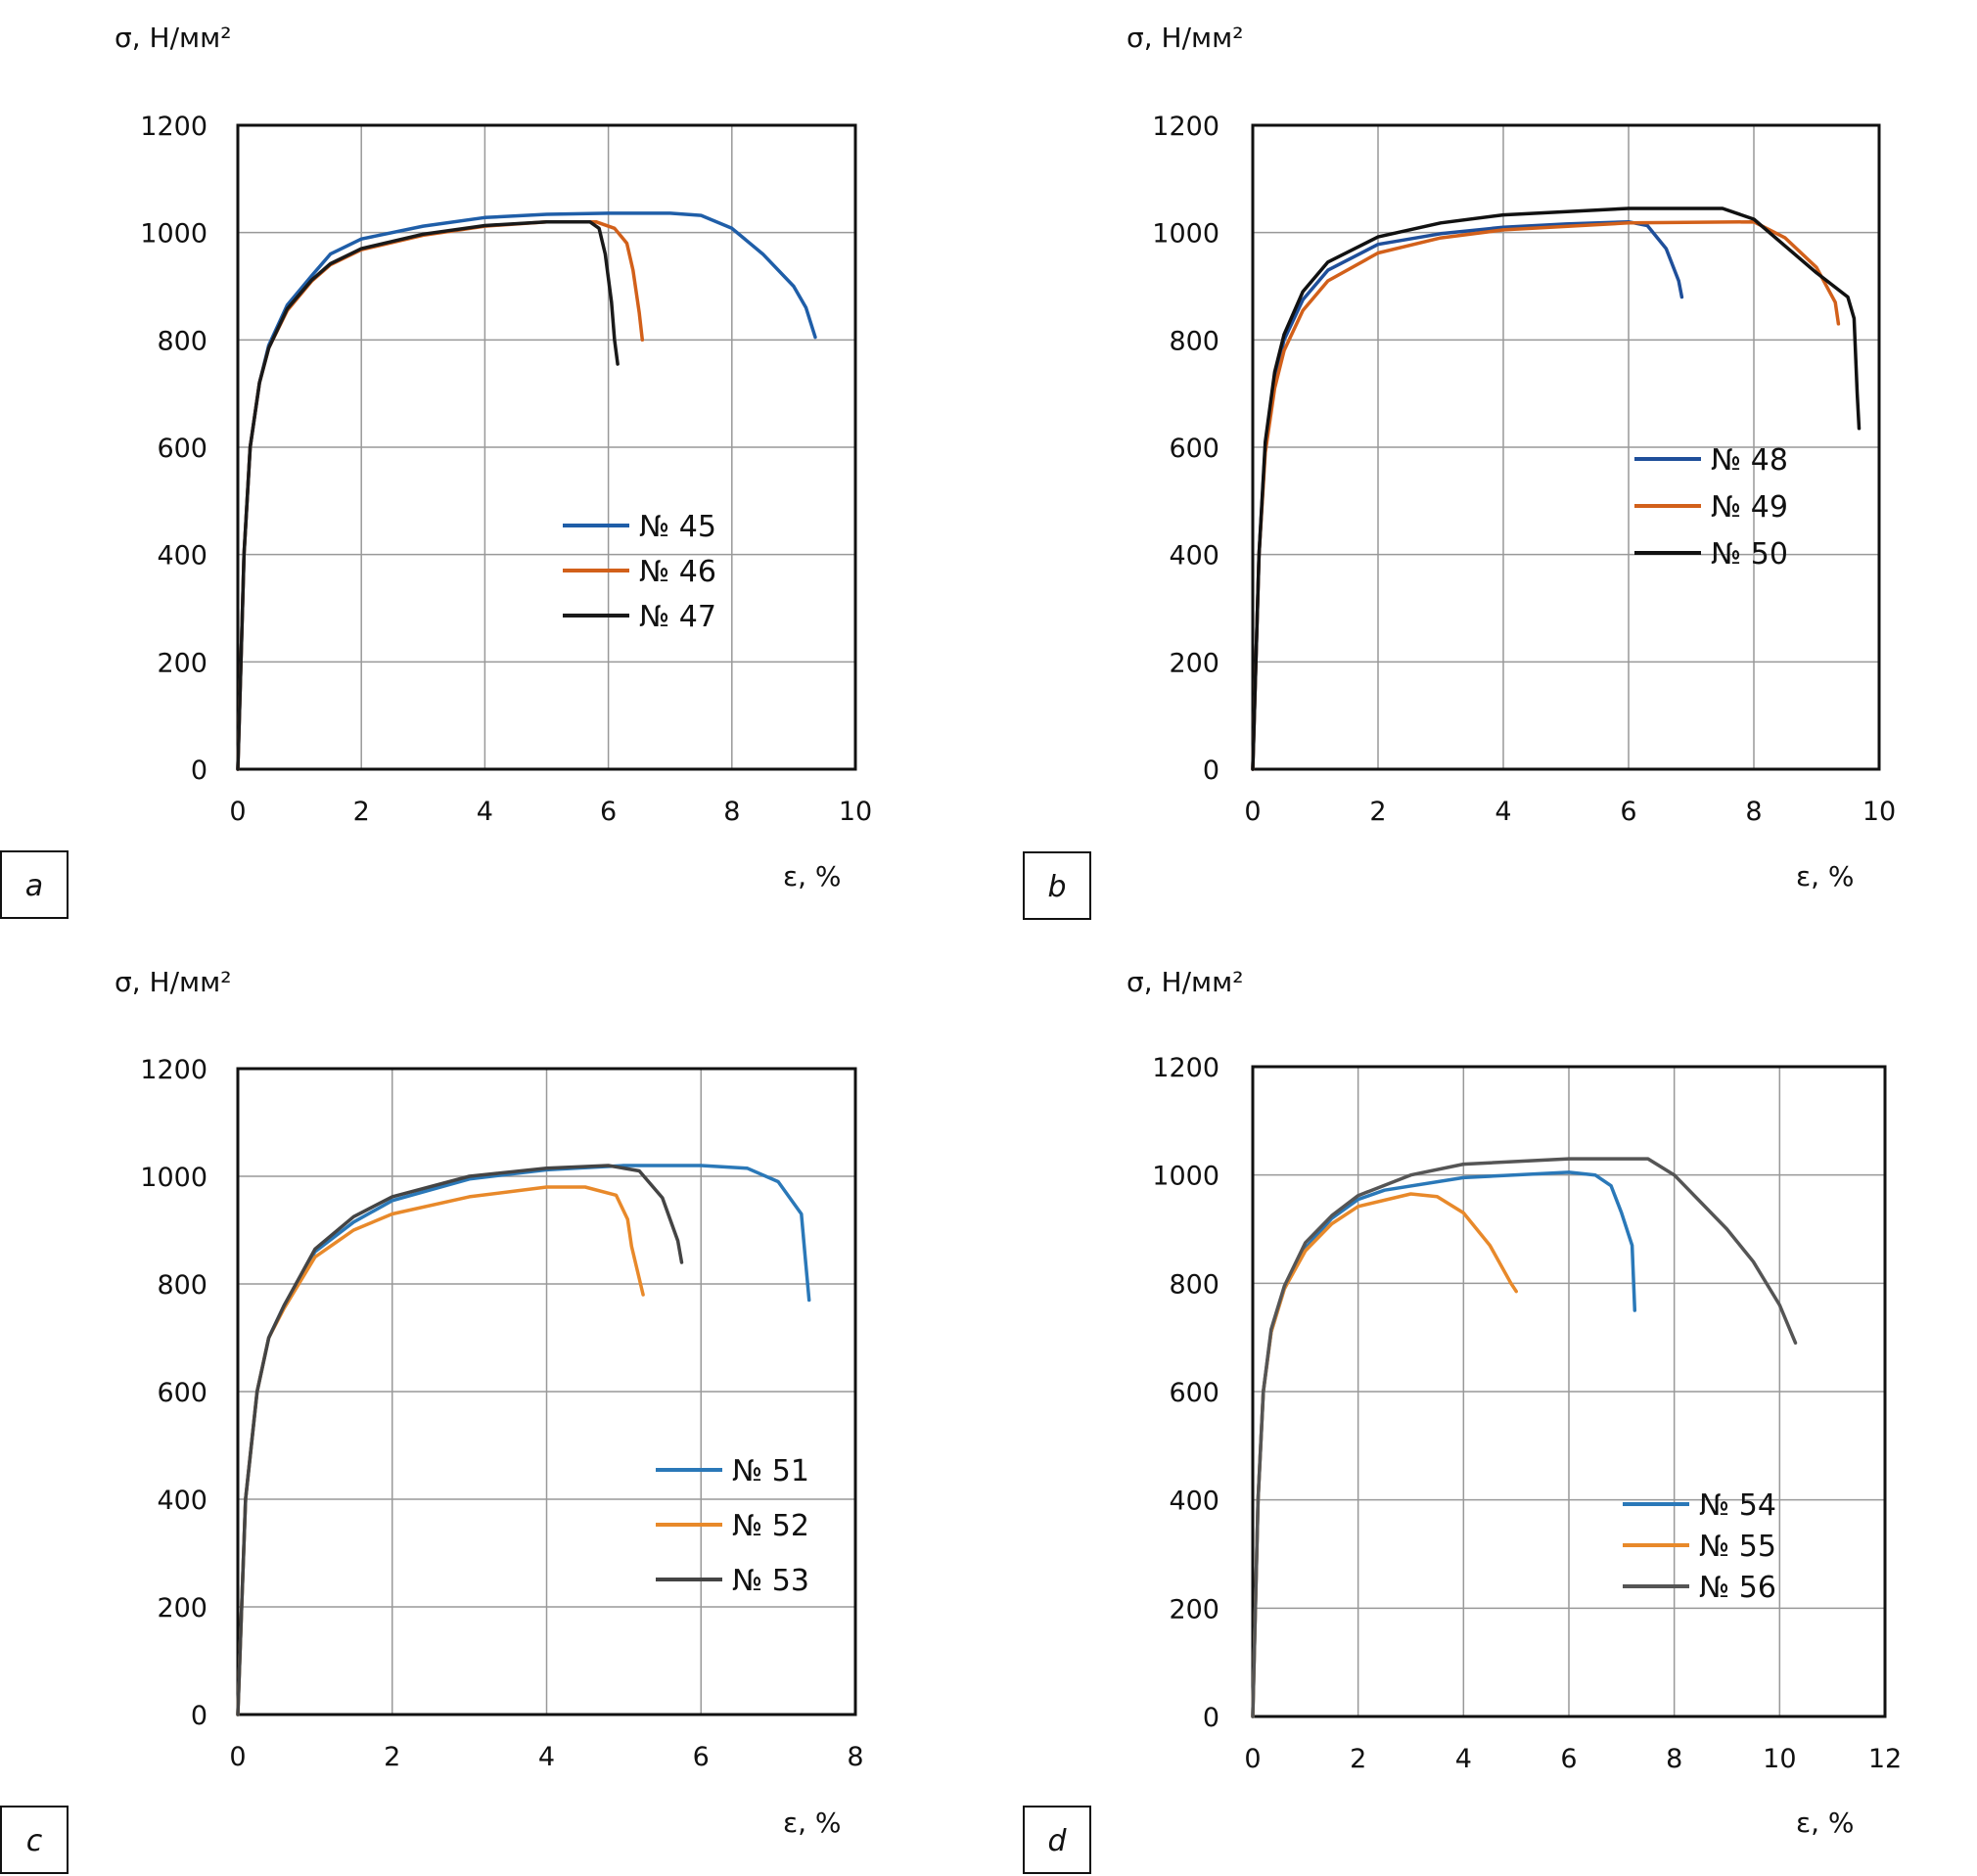 The width and height of the screenshot is (1977, 1876). I want to click on legend-label: № 47, so click(677, 617).